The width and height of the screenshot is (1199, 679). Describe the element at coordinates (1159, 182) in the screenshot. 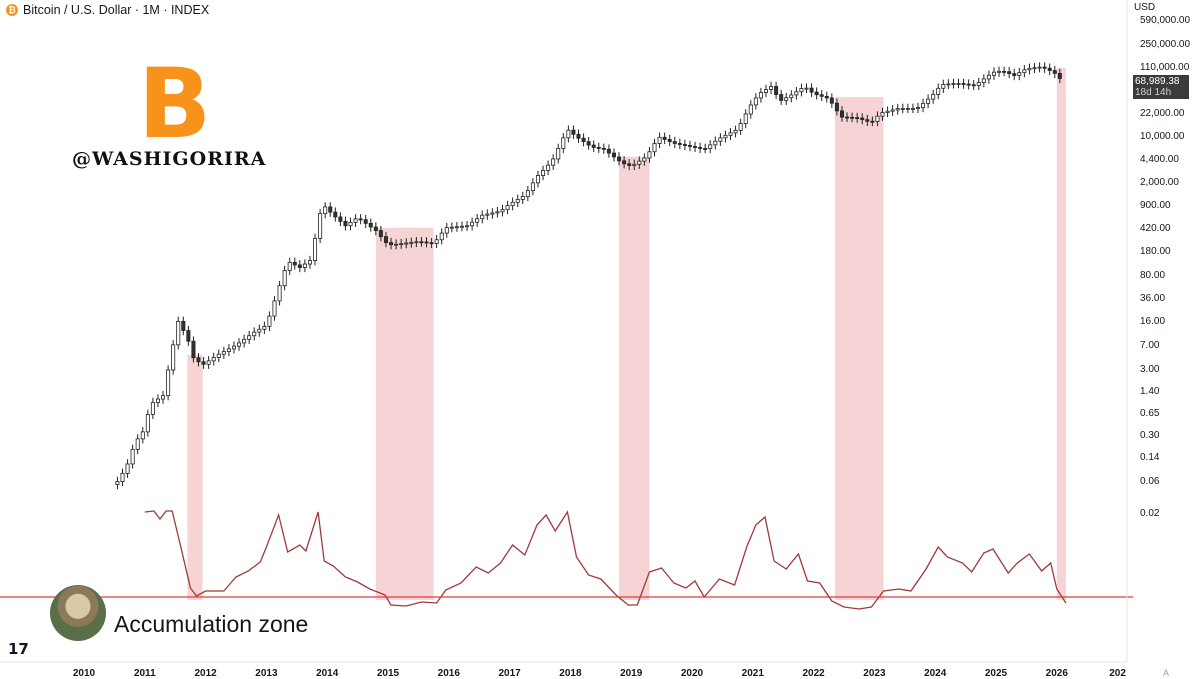

I see `price-tick-label: 2,000.00` at that location.